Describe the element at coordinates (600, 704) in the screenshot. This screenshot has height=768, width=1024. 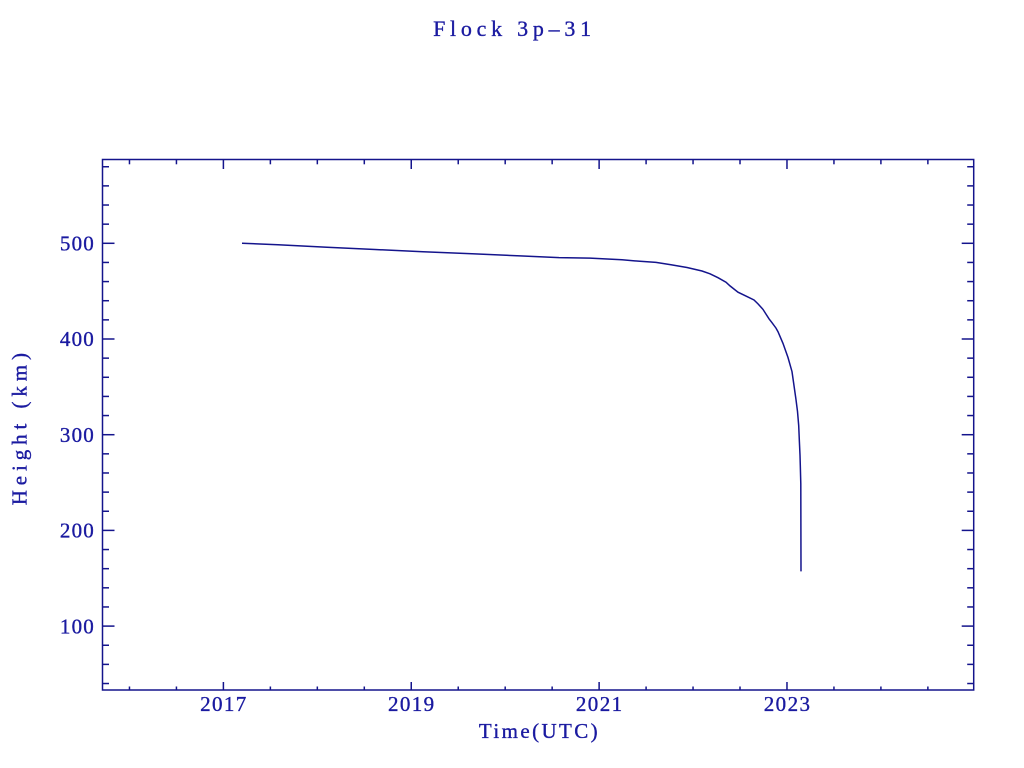
I see `svg-text: 2021` at that location.